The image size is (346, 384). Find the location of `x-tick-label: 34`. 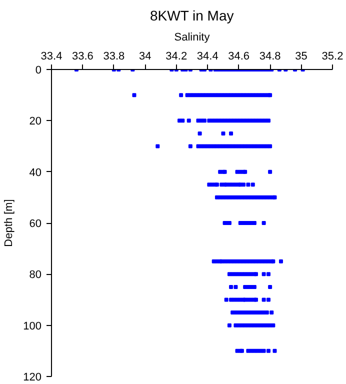

x-tick-label: 34 is located at coordinates (145, 56).